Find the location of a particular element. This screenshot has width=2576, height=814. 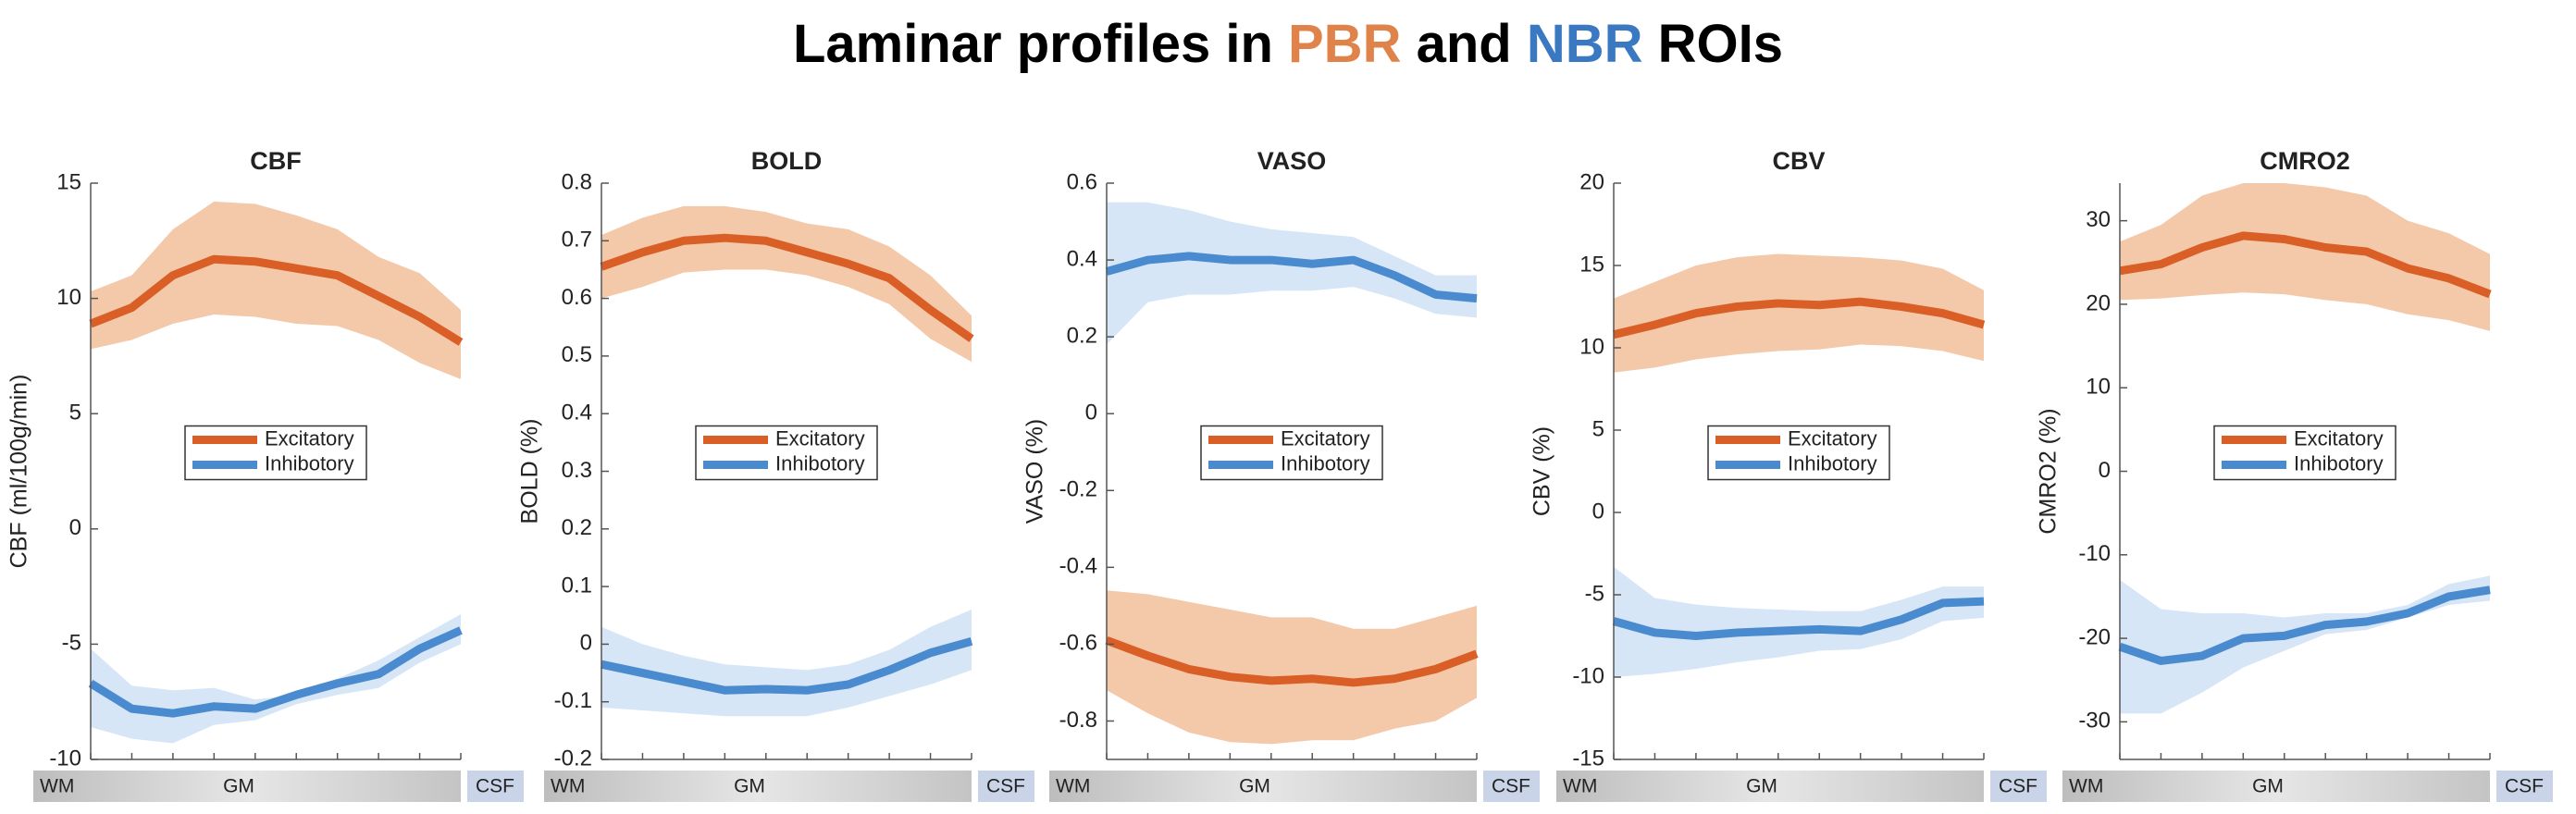

title-part: and is located at coordinates (1464, 44).